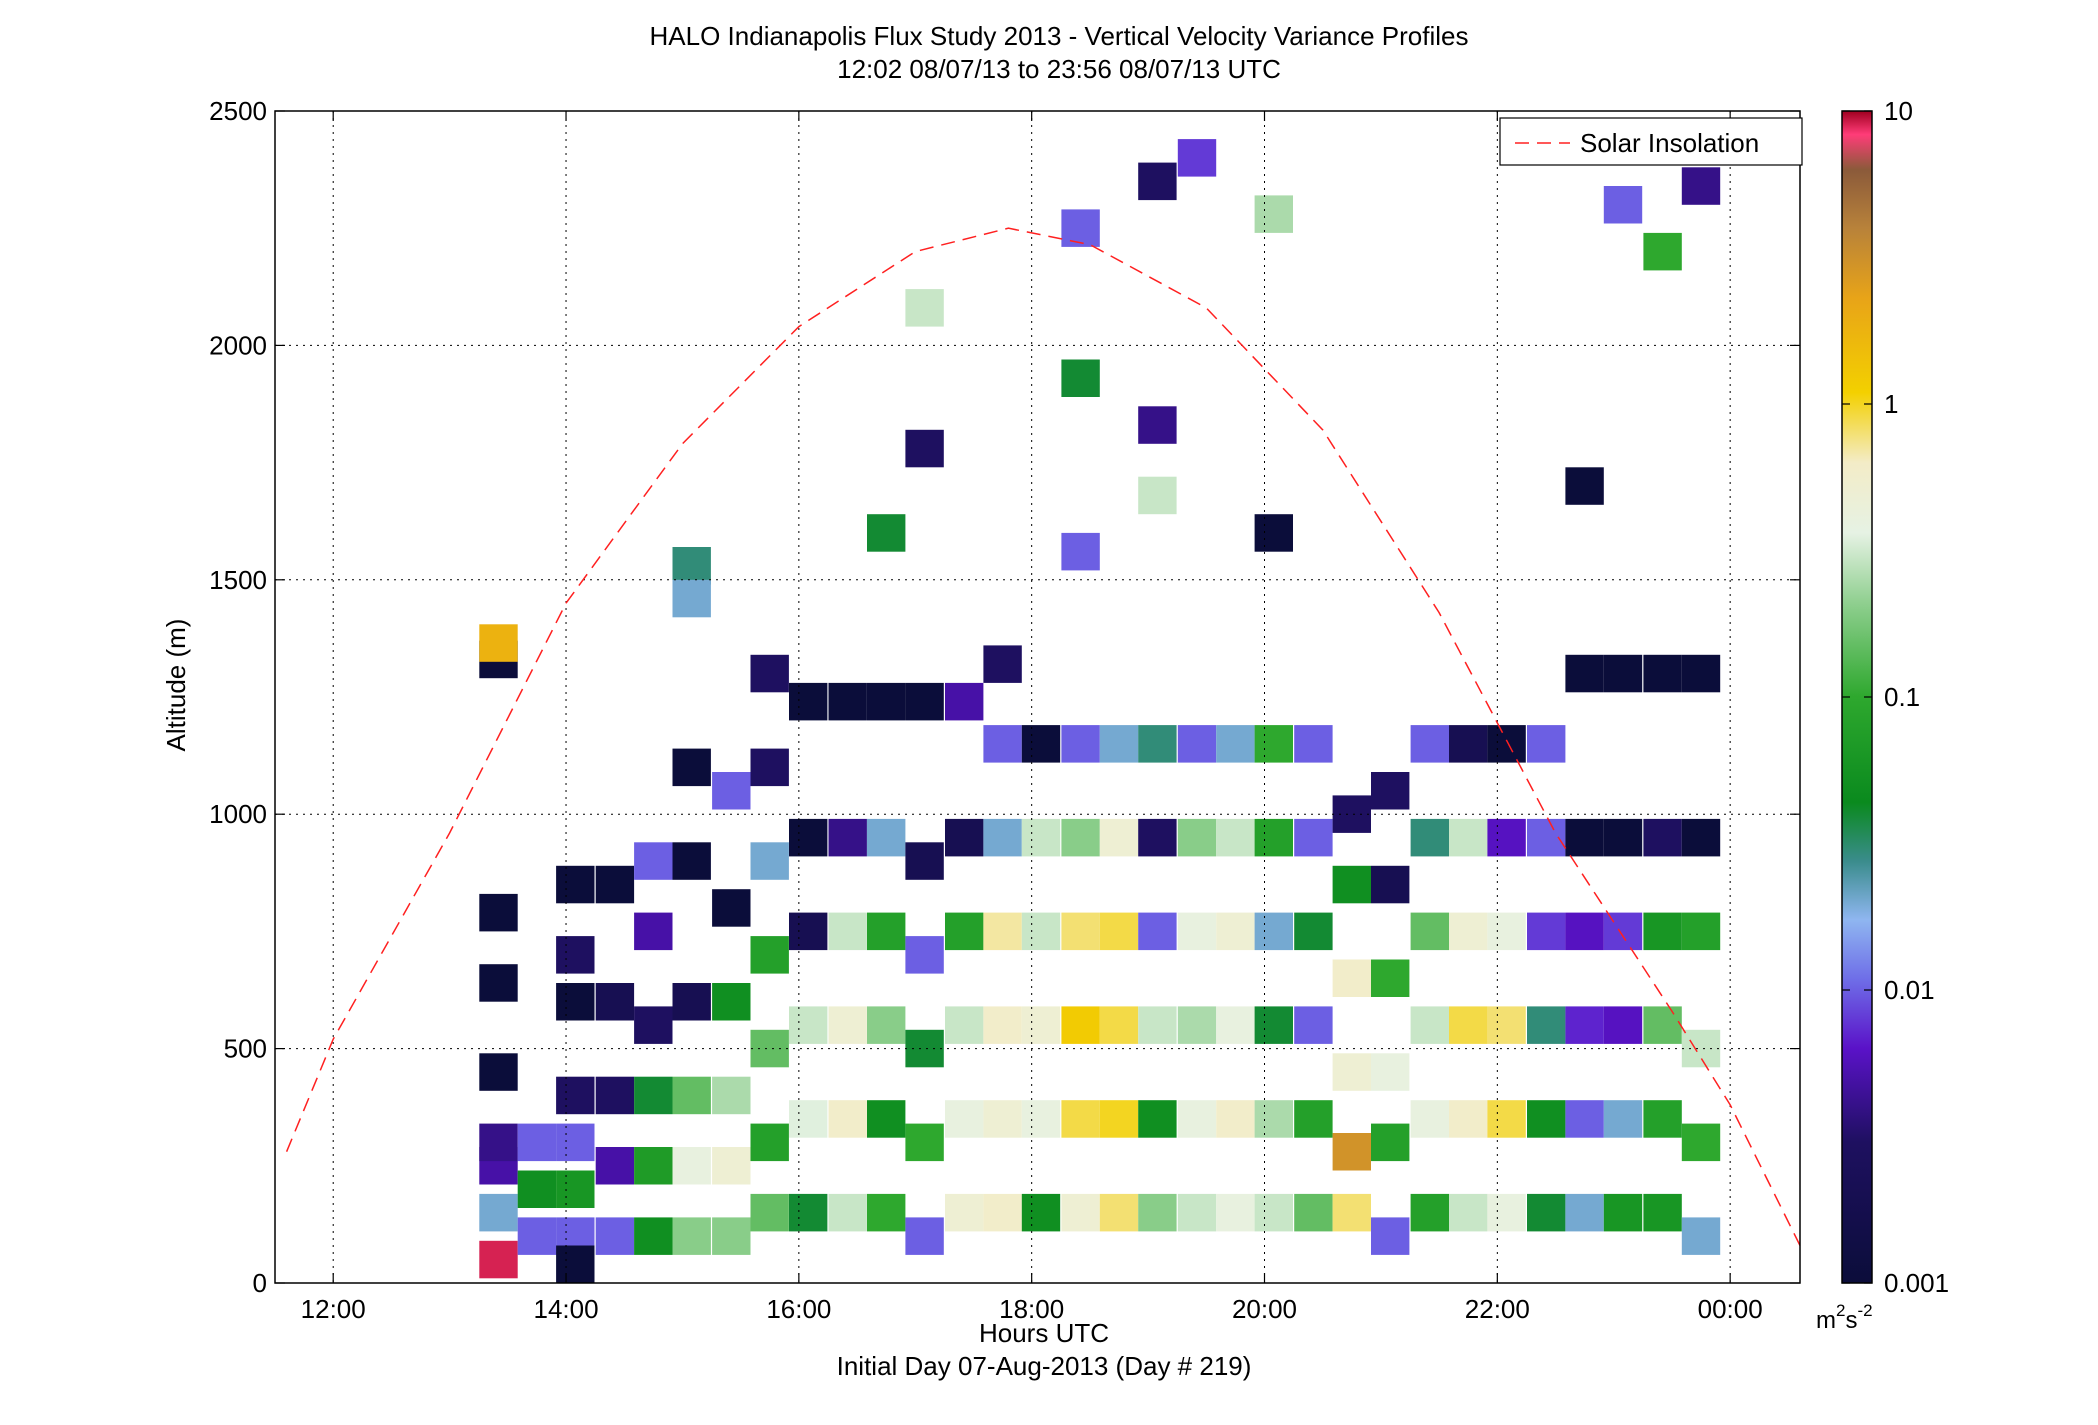 This screenshot has height=1425, width=2098. Describe the element at coordinates (1909, 990) in the screenshot. I see `colorbar-tick-label: 0.01` at that location.